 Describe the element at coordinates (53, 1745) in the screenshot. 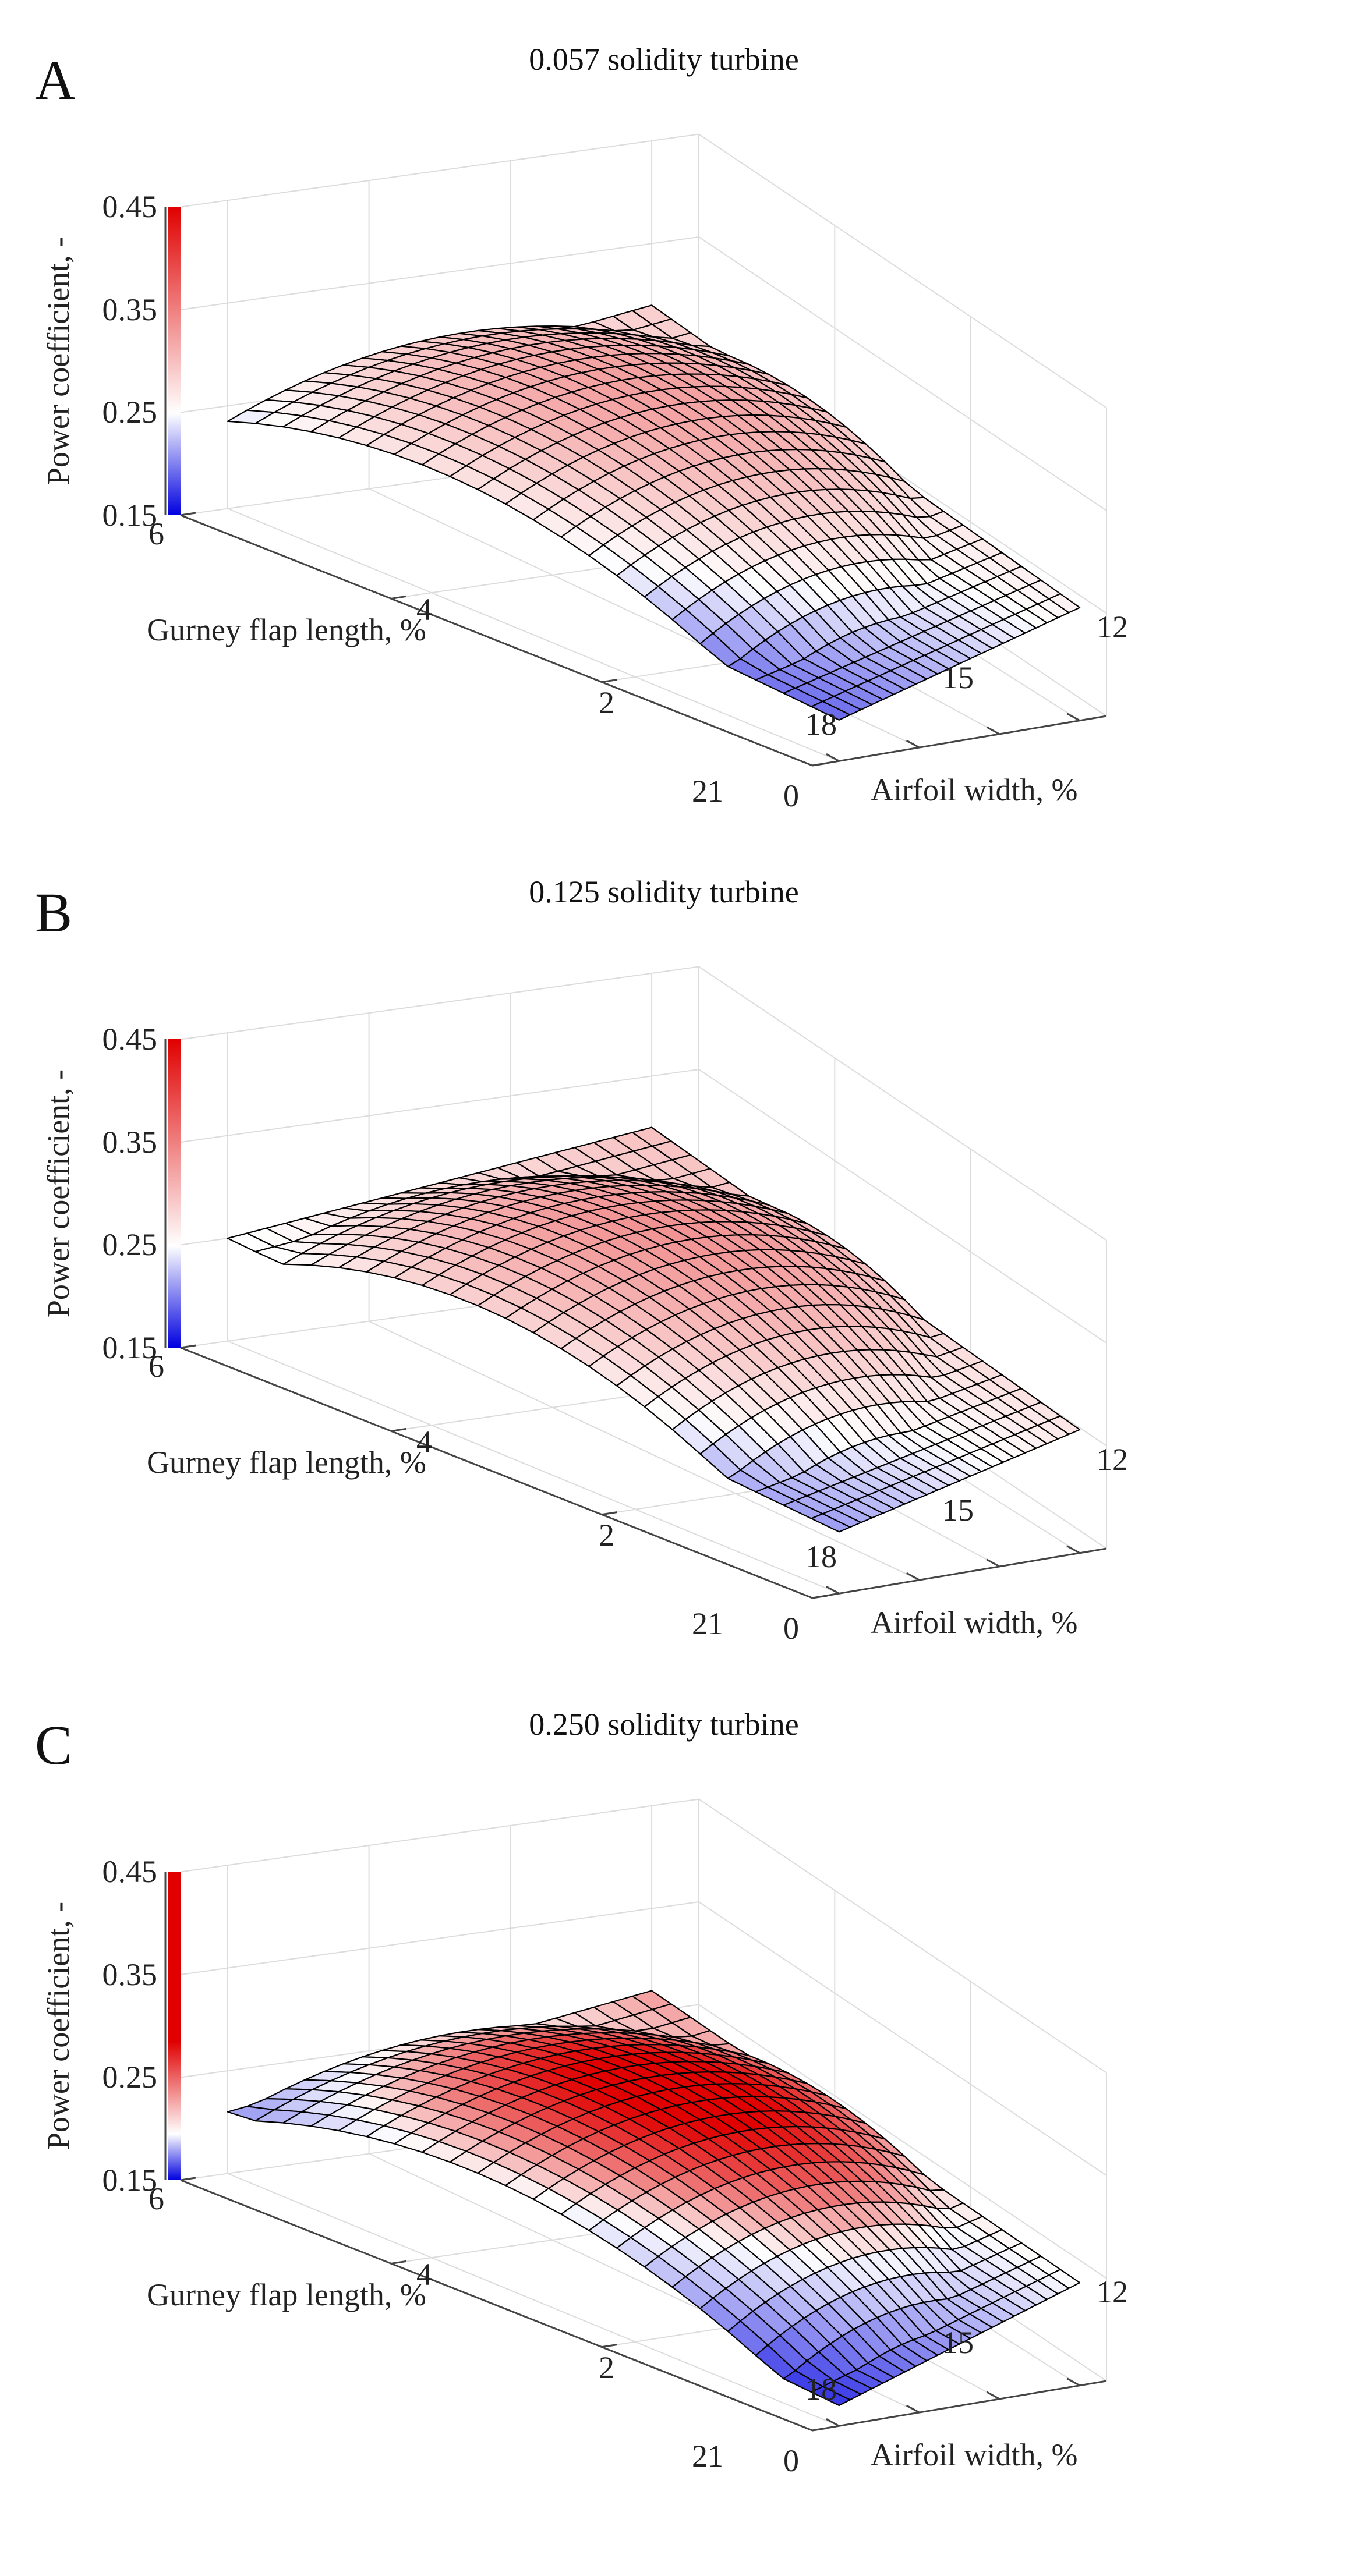

I see `panel-letter: C` at that location.